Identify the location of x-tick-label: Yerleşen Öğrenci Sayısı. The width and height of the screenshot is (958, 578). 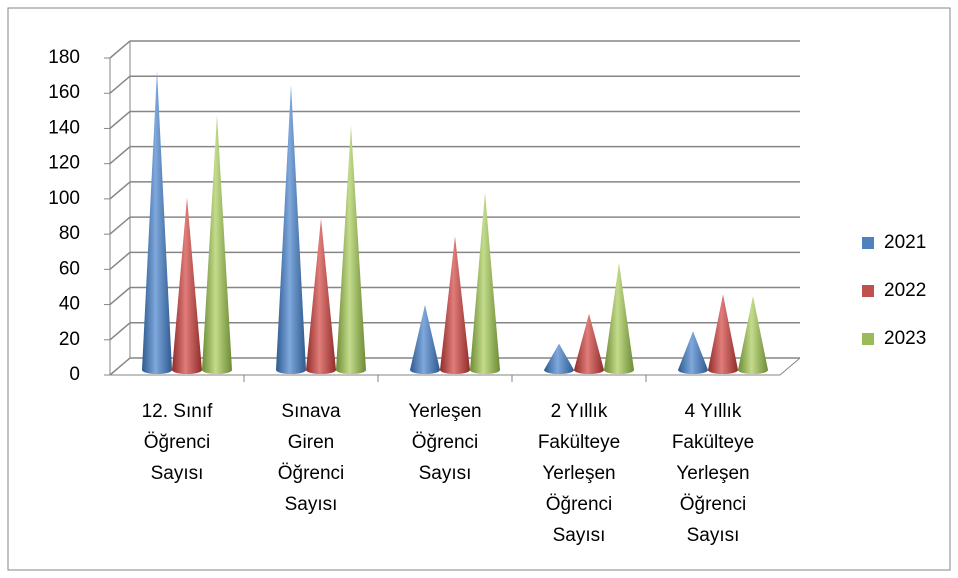
(445, 442).